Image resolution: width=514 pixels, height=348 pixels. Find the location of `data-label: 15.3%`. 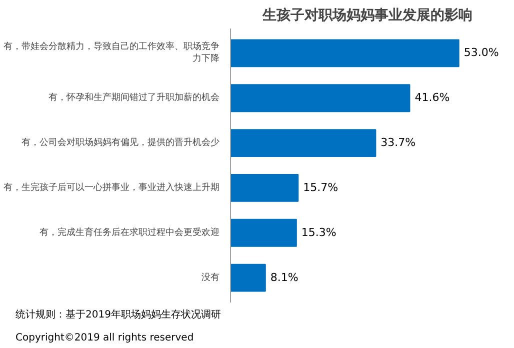

data-label: 15.3% is located at coordinates (318, 232).